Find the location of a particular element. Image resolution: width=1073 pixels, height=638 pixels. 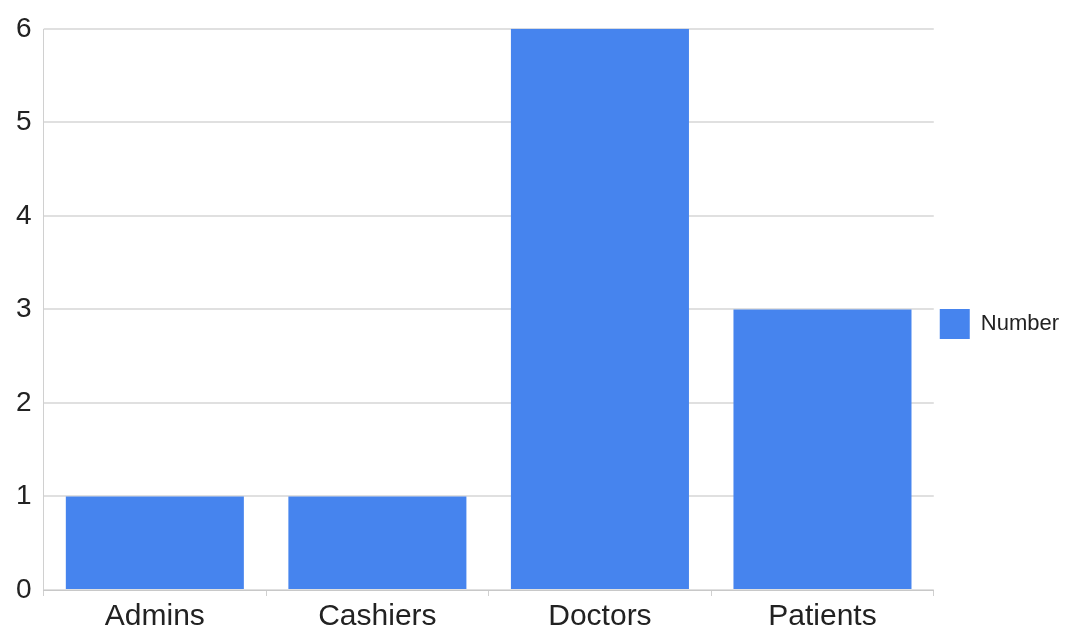

y-tick-label: 1 is located at coordinates (23, 495).